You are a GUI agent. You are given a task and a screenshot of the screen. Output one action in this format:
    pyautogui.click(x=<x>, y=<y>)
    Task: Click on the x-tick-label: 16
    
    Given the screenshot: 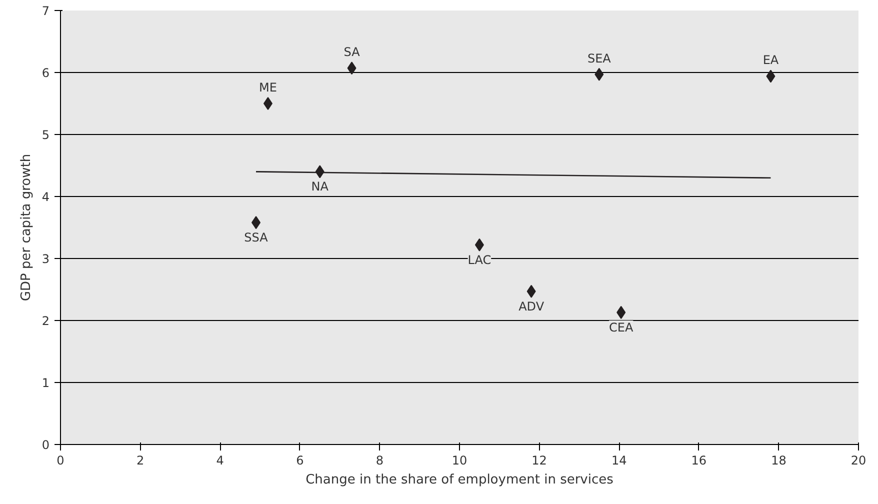 What is the action you would take?
    pyautogui.click(x=699, y=461)
    